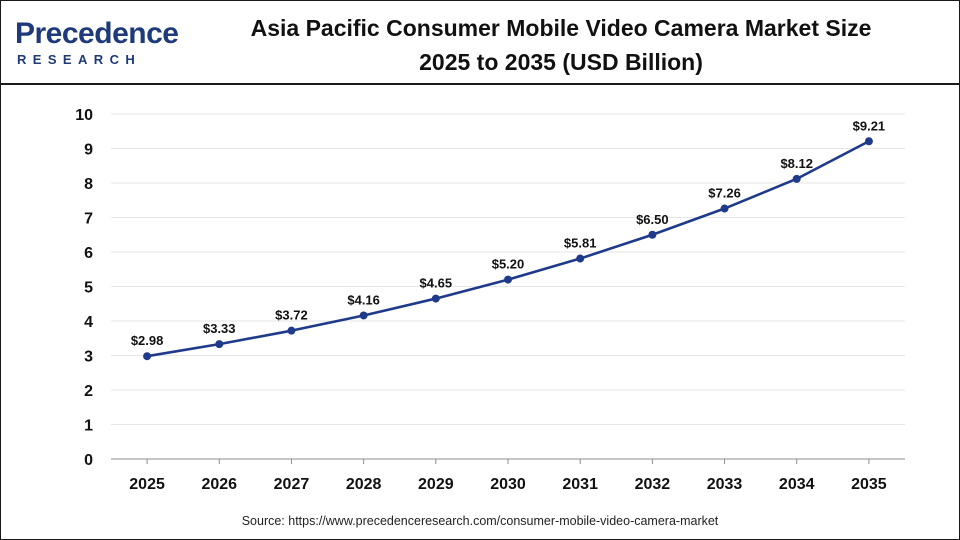  I want to click on x-tick-label: 2030, so click(508, 484).